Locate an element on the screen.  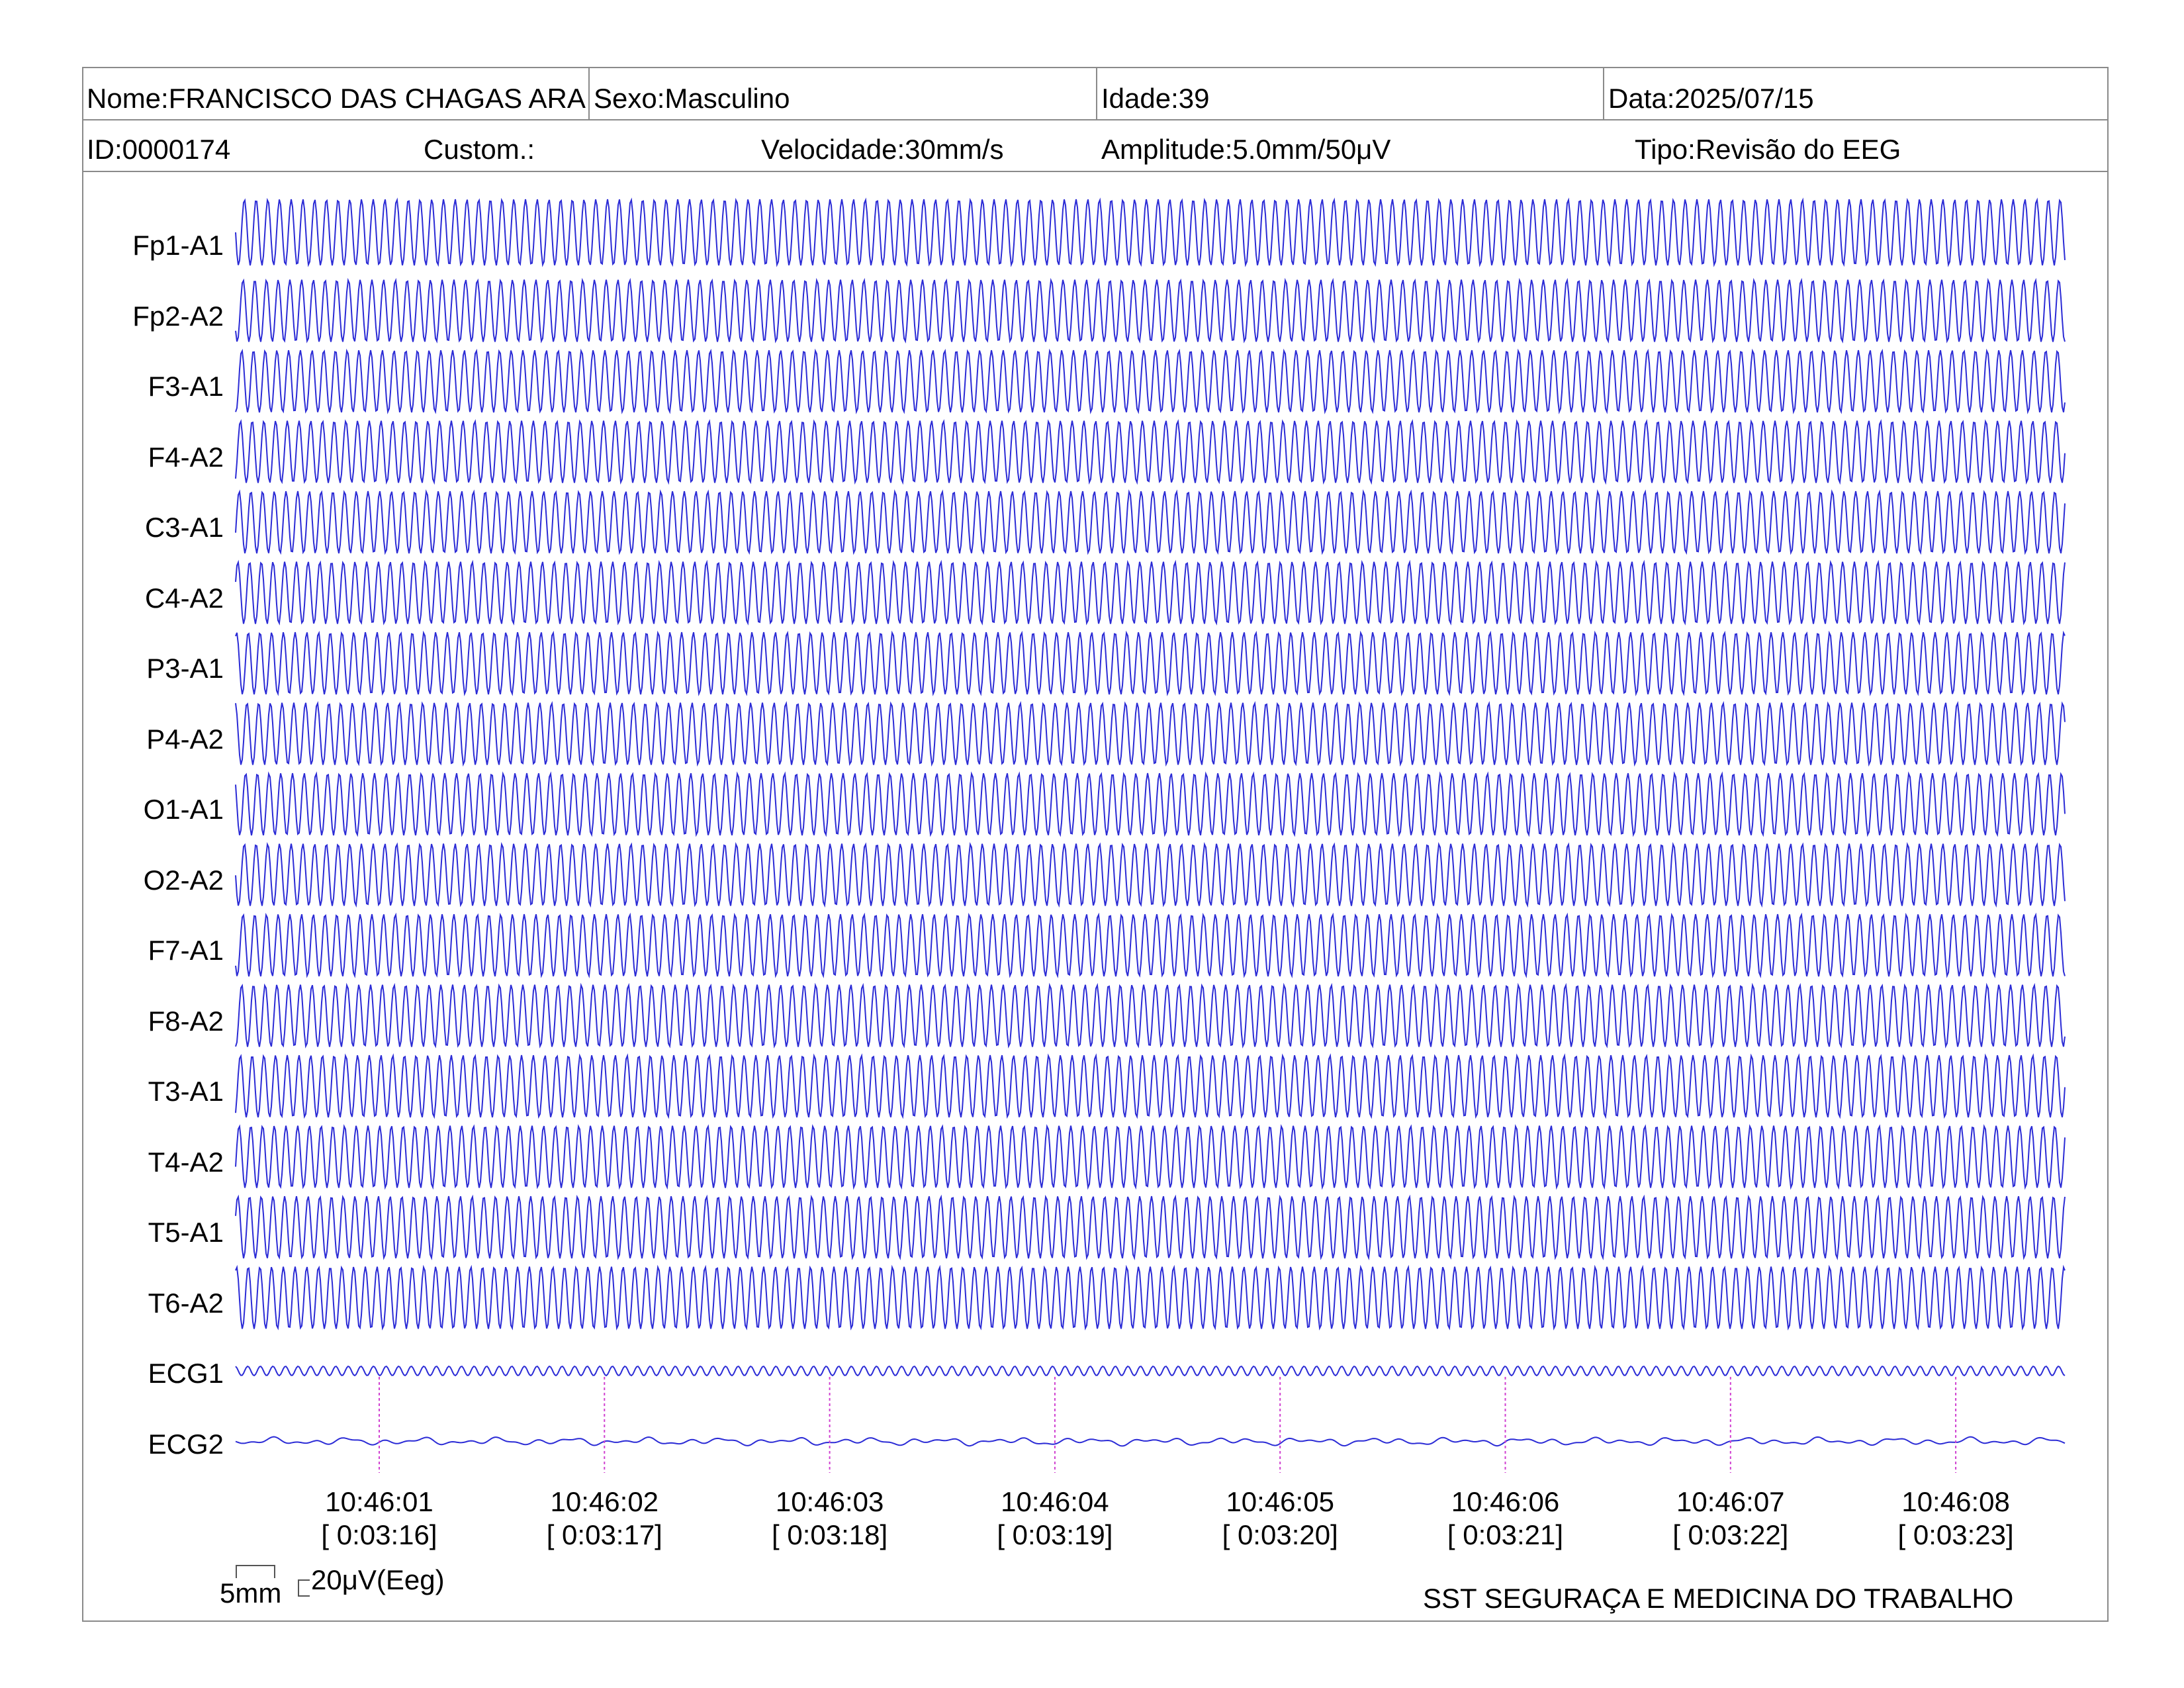
trace-o2-a2 is located at coordinates (1150, 875).